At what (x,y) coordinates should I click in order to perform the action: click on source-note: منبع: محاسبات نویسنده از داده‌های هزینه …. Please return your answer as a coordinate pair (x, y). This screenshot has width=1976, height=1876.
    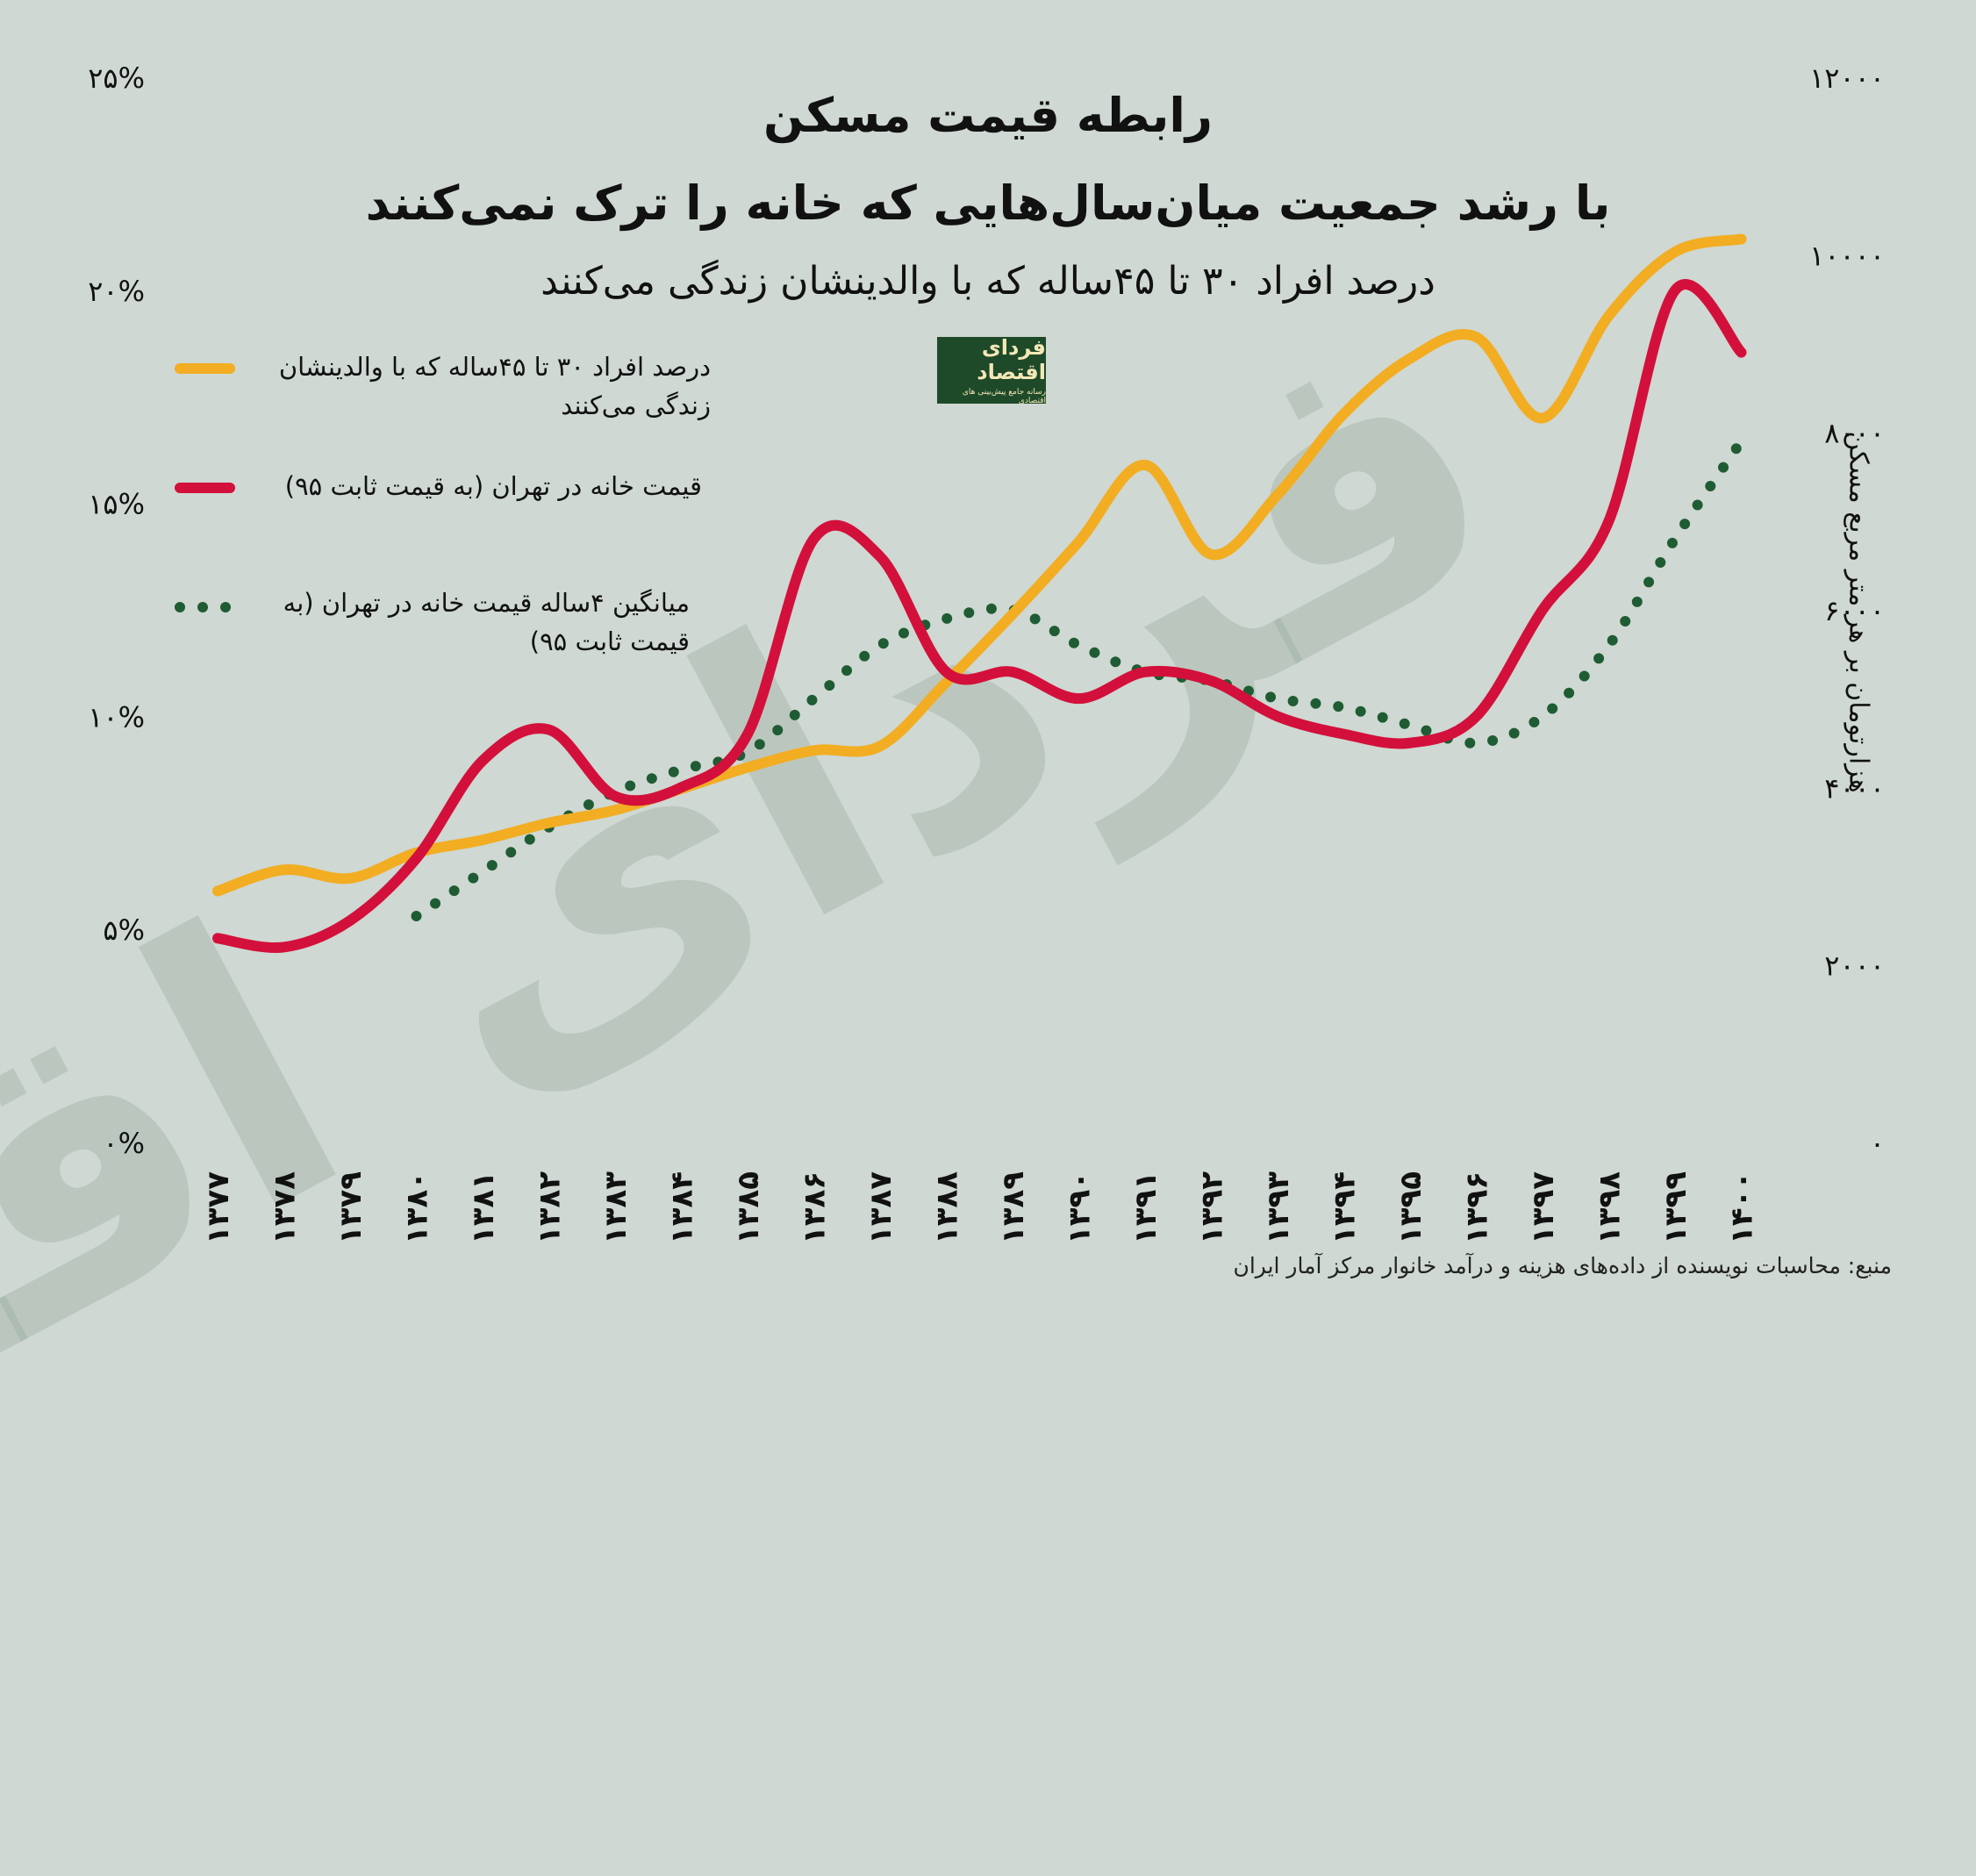
    Looking at the image, I should click on (1562, 1265).